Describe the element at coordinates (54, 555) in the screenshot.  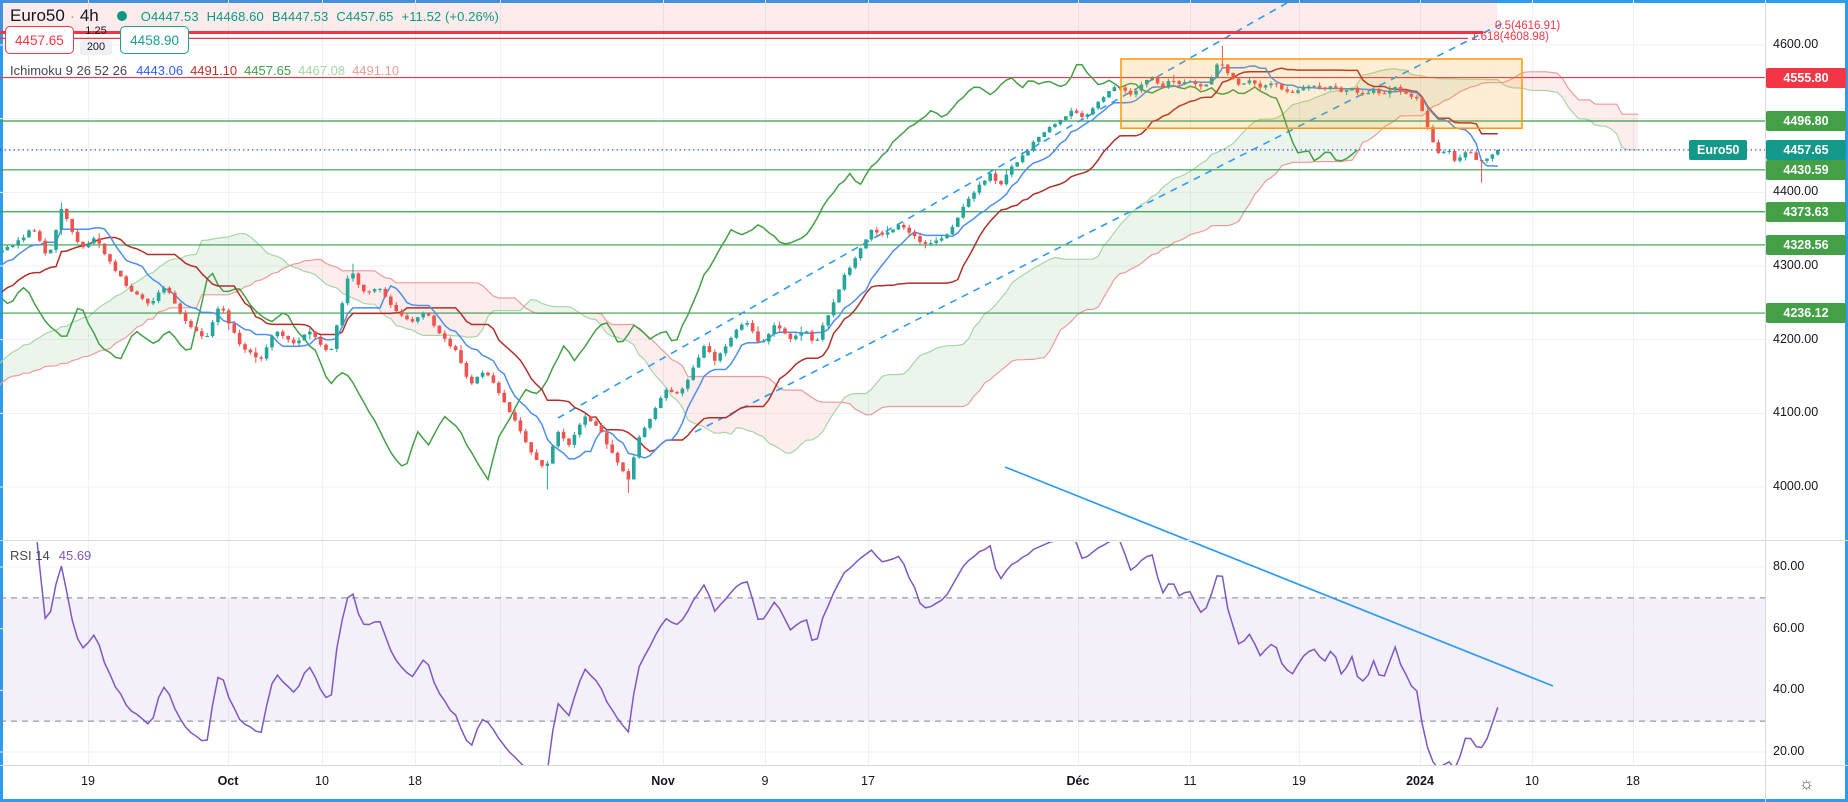
I see `rsi-legend-row: RSI 14 45.69` at that location.